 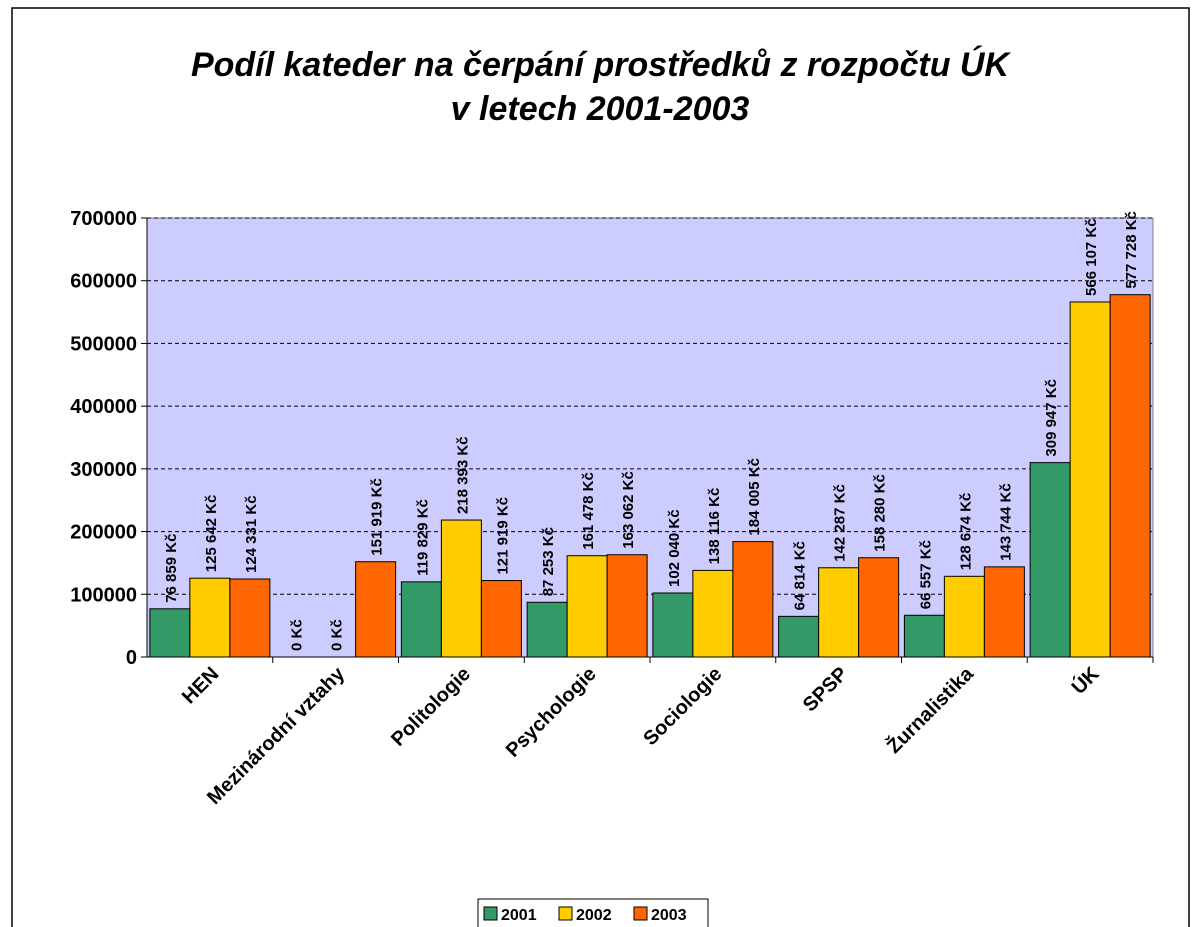 What do you see at coordinates (377, 517) in the screenshot?
I see `value-label: 151 919 Kč` at bounding box center [377, 517].